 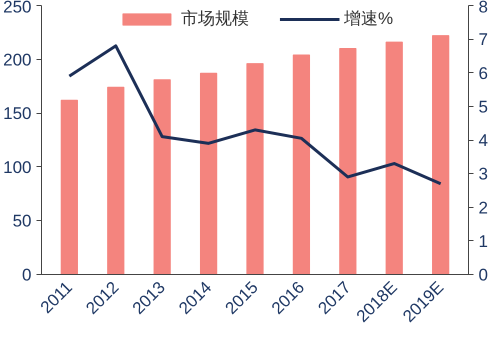 What do you see at coordinates (483, 208) in the screenshot?
I see `y2-tick-label: 2` at bounding box center [483, 208].